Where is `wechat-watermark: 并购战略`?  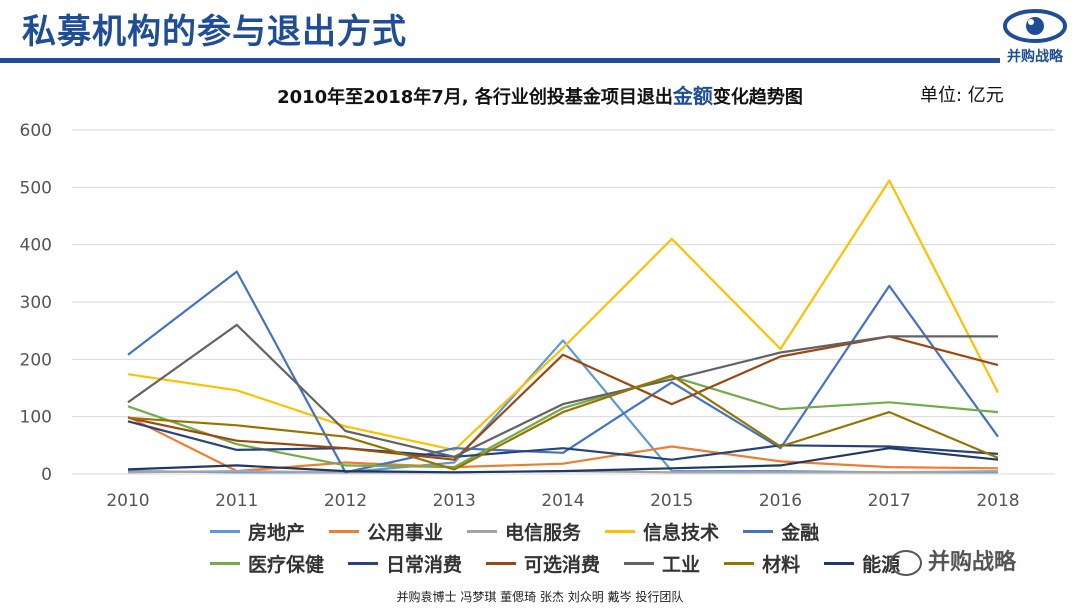
wechat-watermark: 并购战略 is located at coordinates (953, 560).